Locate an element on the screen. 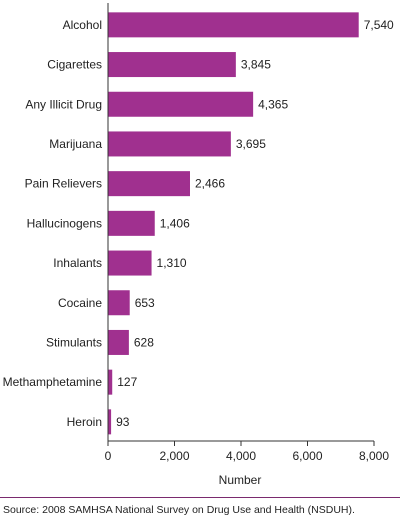  category-label: Cocaine is located at coordinates (80, 303).